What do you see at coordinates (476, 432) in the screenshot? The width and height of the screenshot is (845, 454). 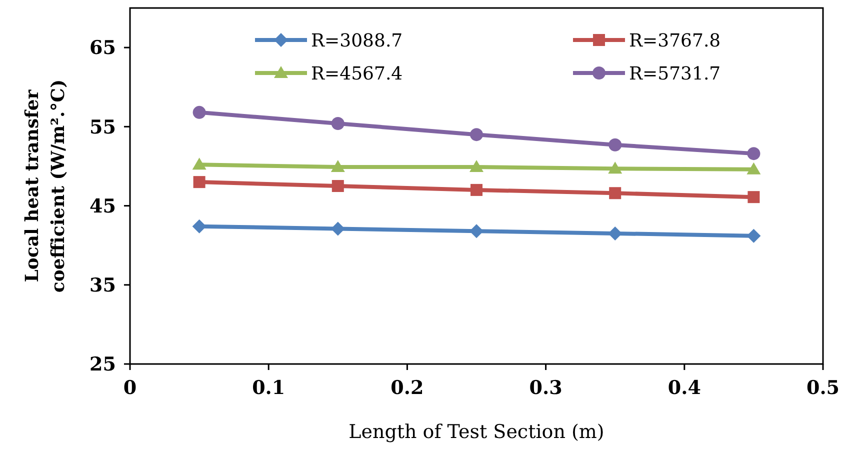 I see `x-axis-title: Length of Test Section (m)` at bounding box center [476, 432].